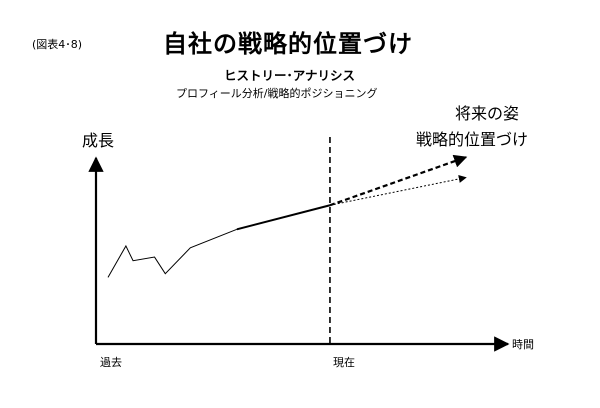 This screenshot has height=408, width=600. Describe the element at coordinates (172, 253) in the screenshot. I see `history-line-thin` at that location.